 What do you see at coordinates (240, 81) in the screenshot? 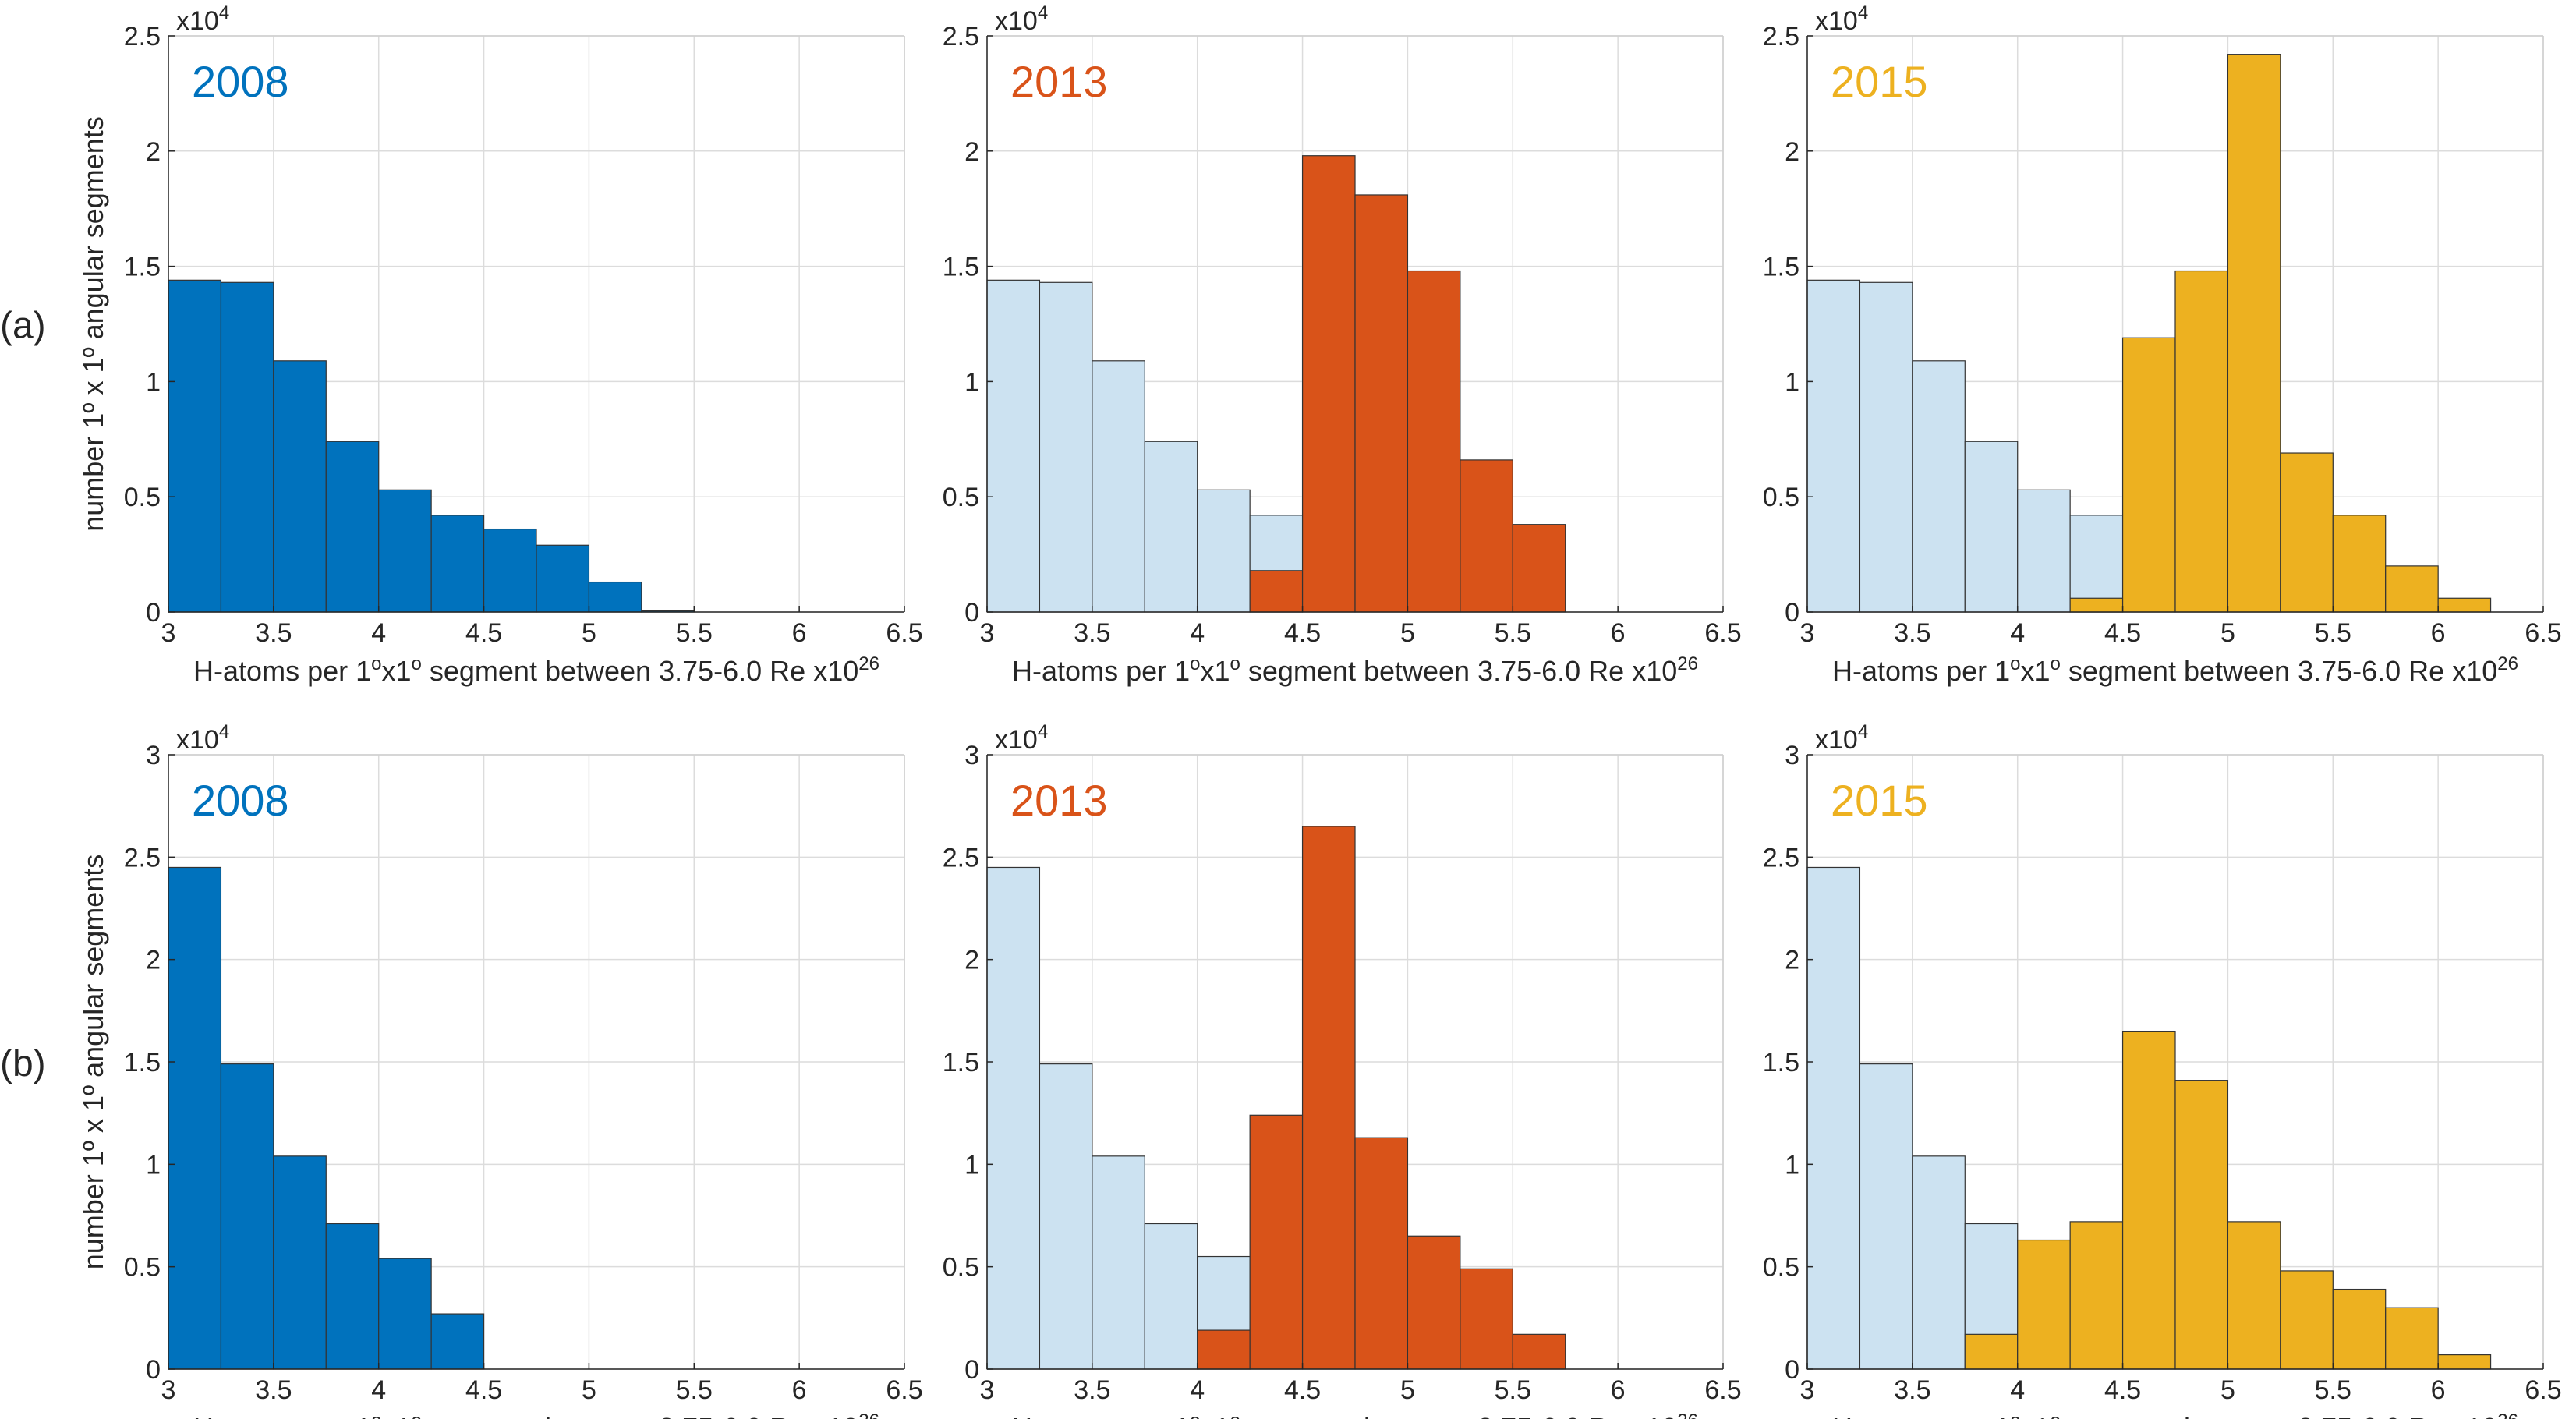
I see `panel-year-title: 2008` at bounding box center [240, 81].